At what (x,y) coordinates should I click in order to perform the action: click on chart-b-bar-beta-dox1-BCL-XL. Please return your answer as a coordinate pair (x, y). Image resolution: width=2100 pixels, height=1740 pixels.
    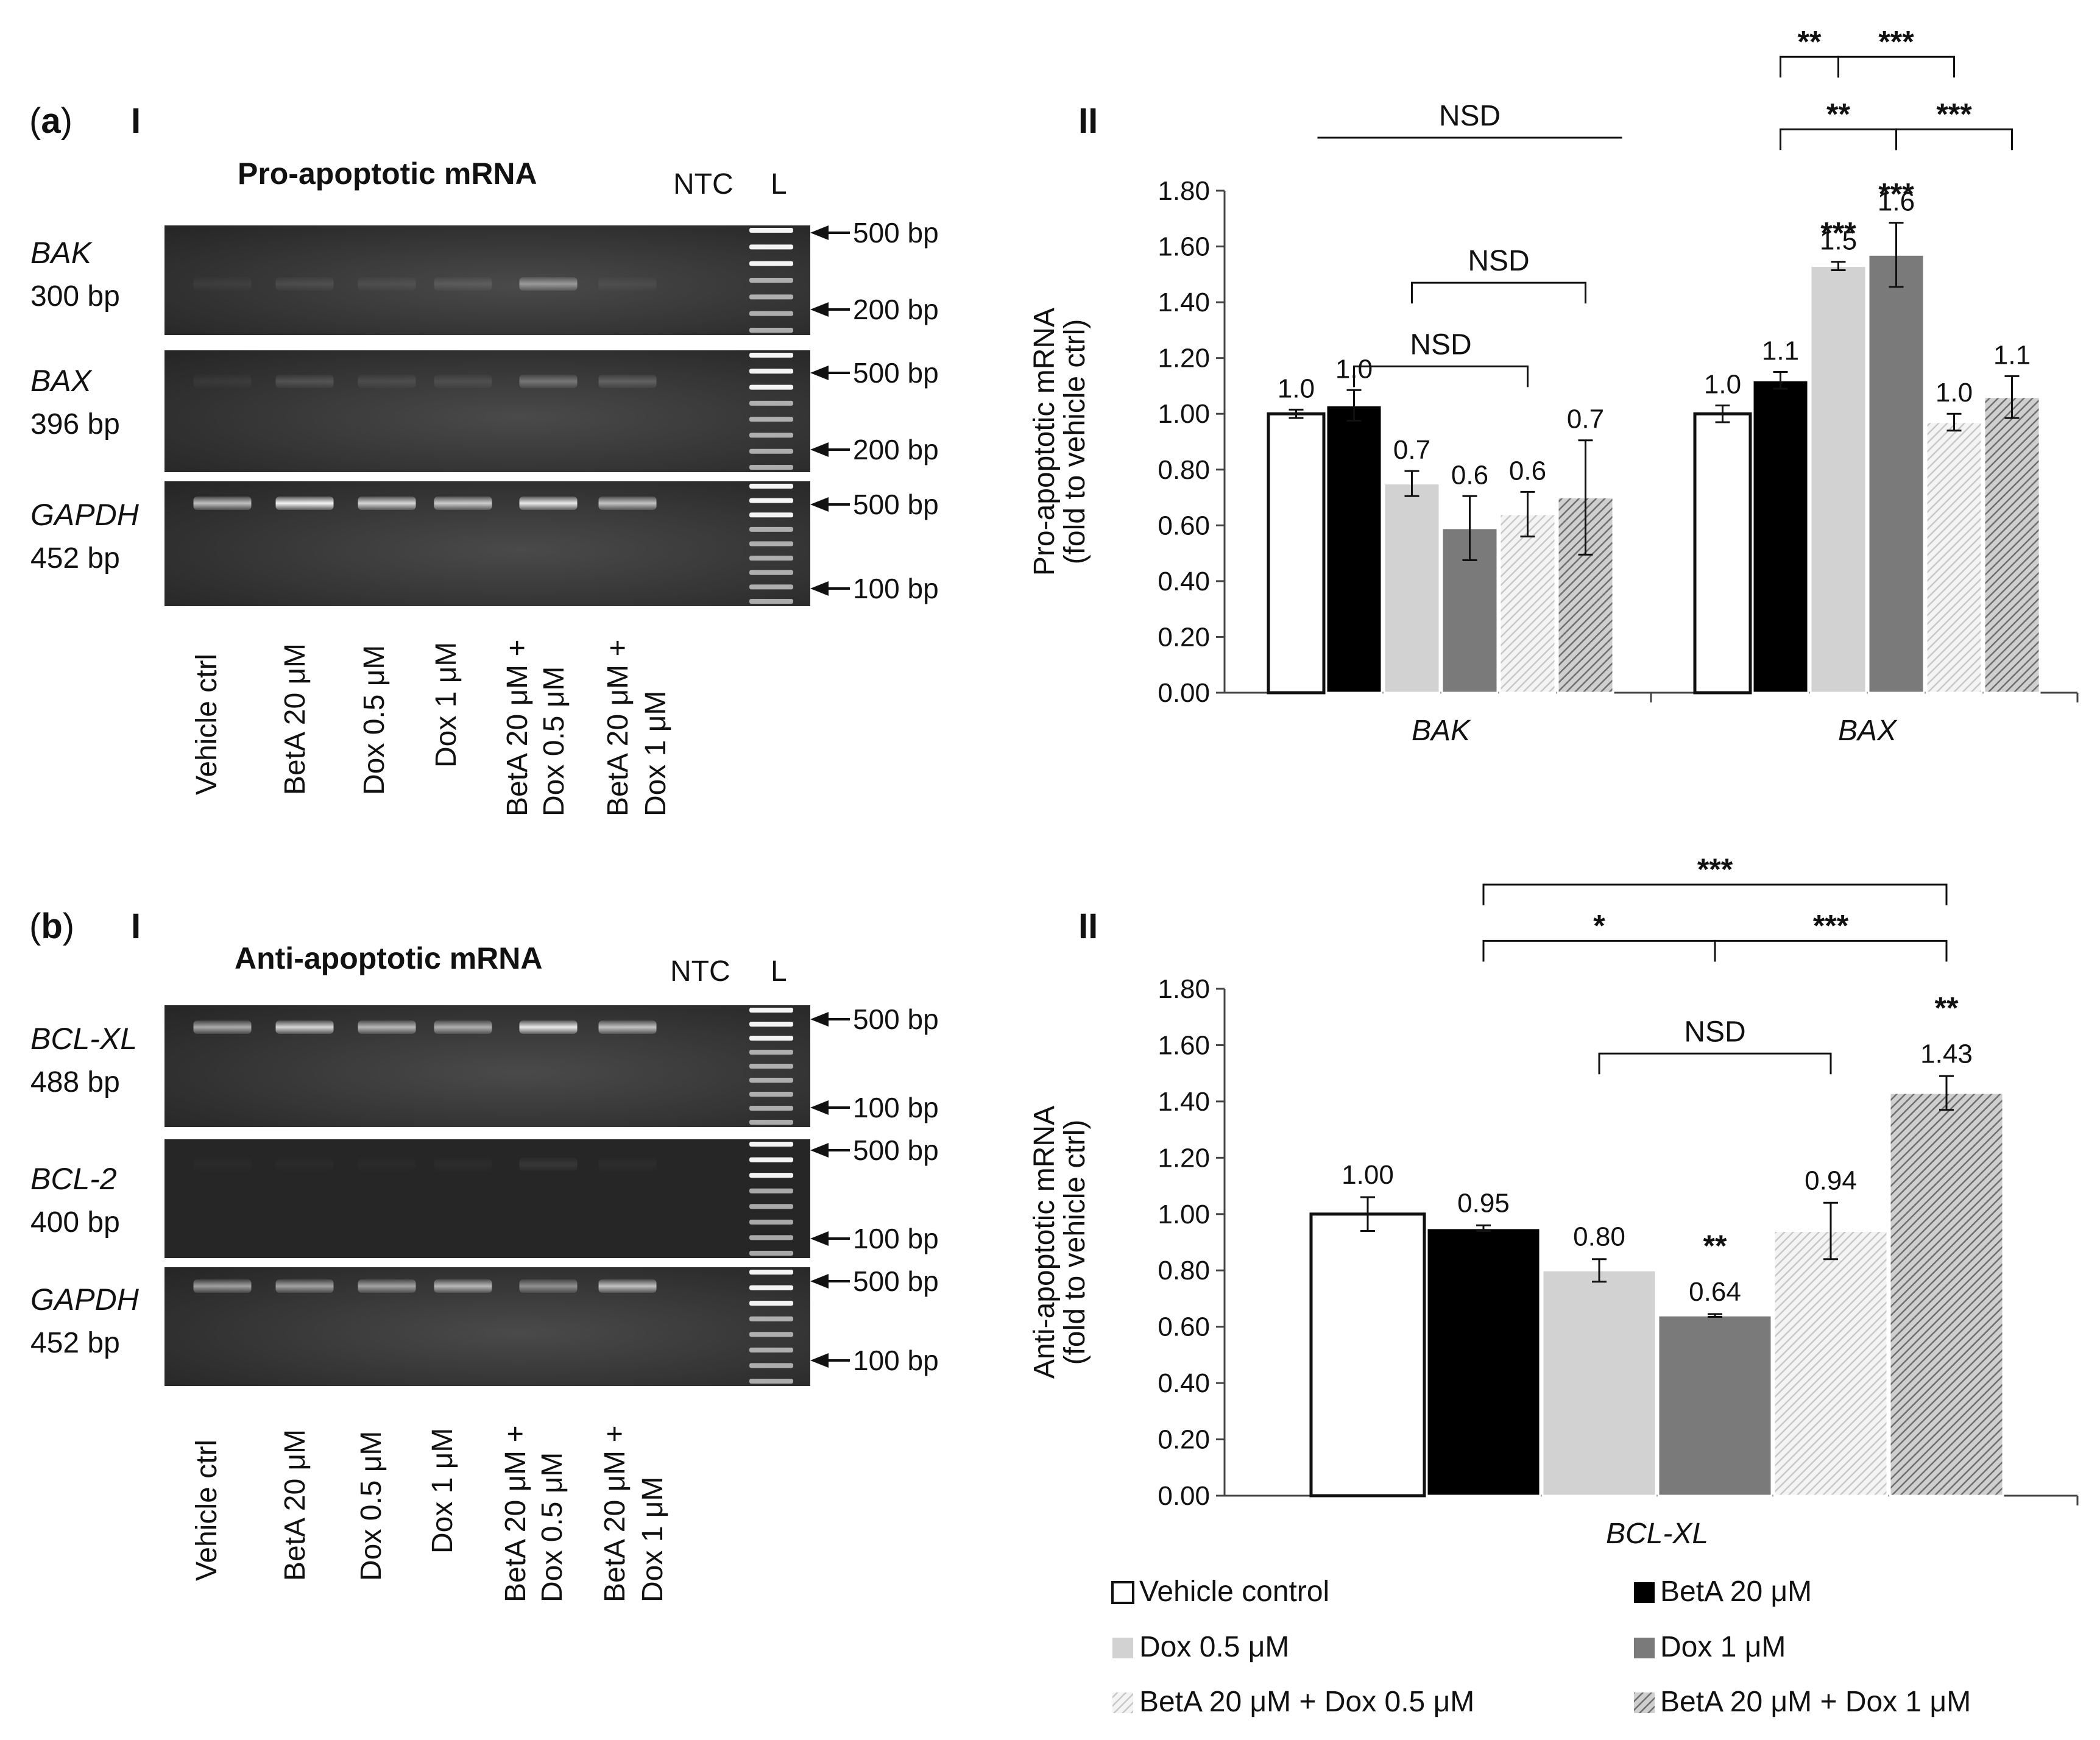
    Looking at the image, I should click on (1946, 1294).